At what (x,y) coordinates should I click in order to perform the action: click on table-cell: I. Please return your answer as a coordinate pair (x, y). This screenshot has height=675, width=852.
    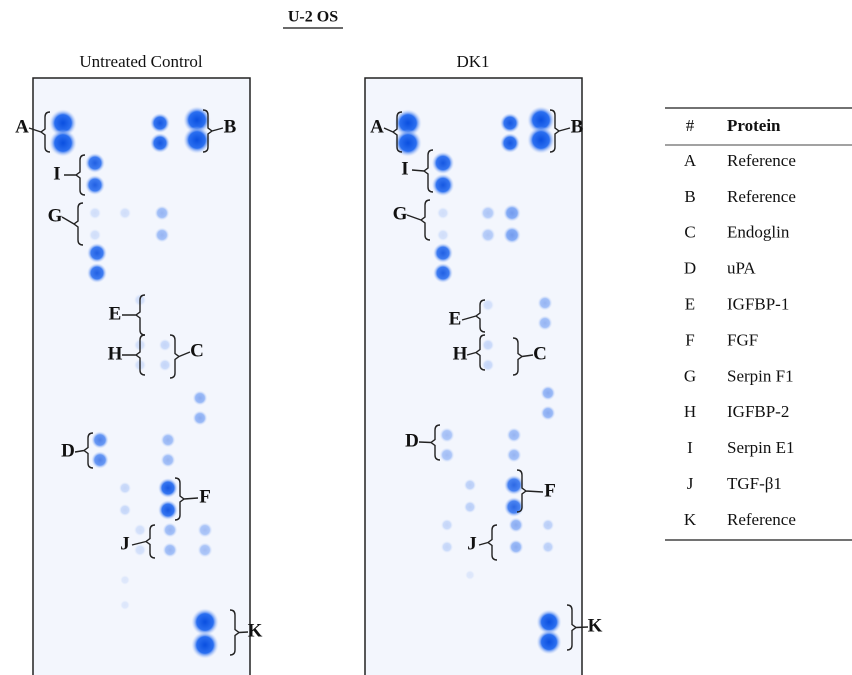
    Looking at the image, I should click on (690, 447).